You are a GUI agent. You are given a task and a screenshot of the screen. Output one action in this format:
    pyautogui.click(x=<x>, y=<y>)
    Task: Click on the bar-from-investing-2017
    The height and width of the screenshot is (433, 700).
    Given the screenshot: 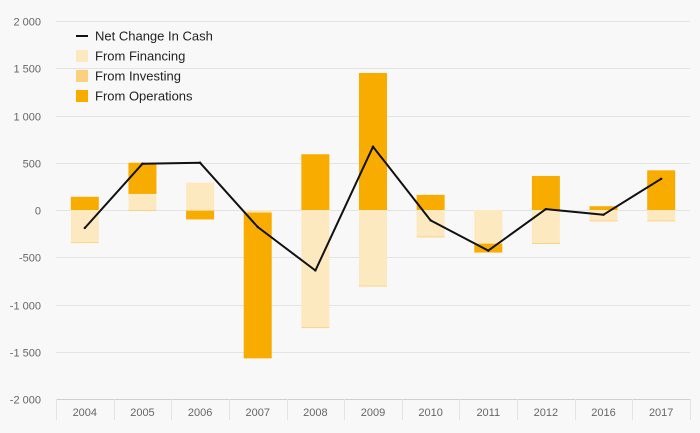 What is the action you would take?
    pyautogui.click(x=661, y=221)
    